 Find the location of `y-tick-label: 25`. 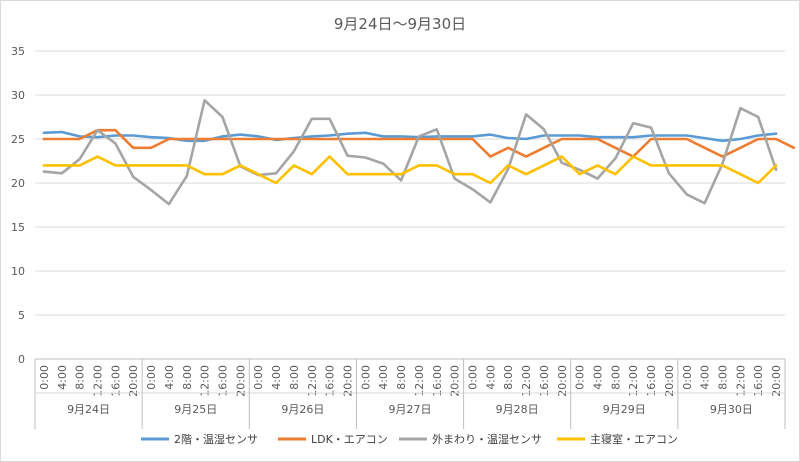

y-tick-label: 25 is located at coordinates (18, 139).